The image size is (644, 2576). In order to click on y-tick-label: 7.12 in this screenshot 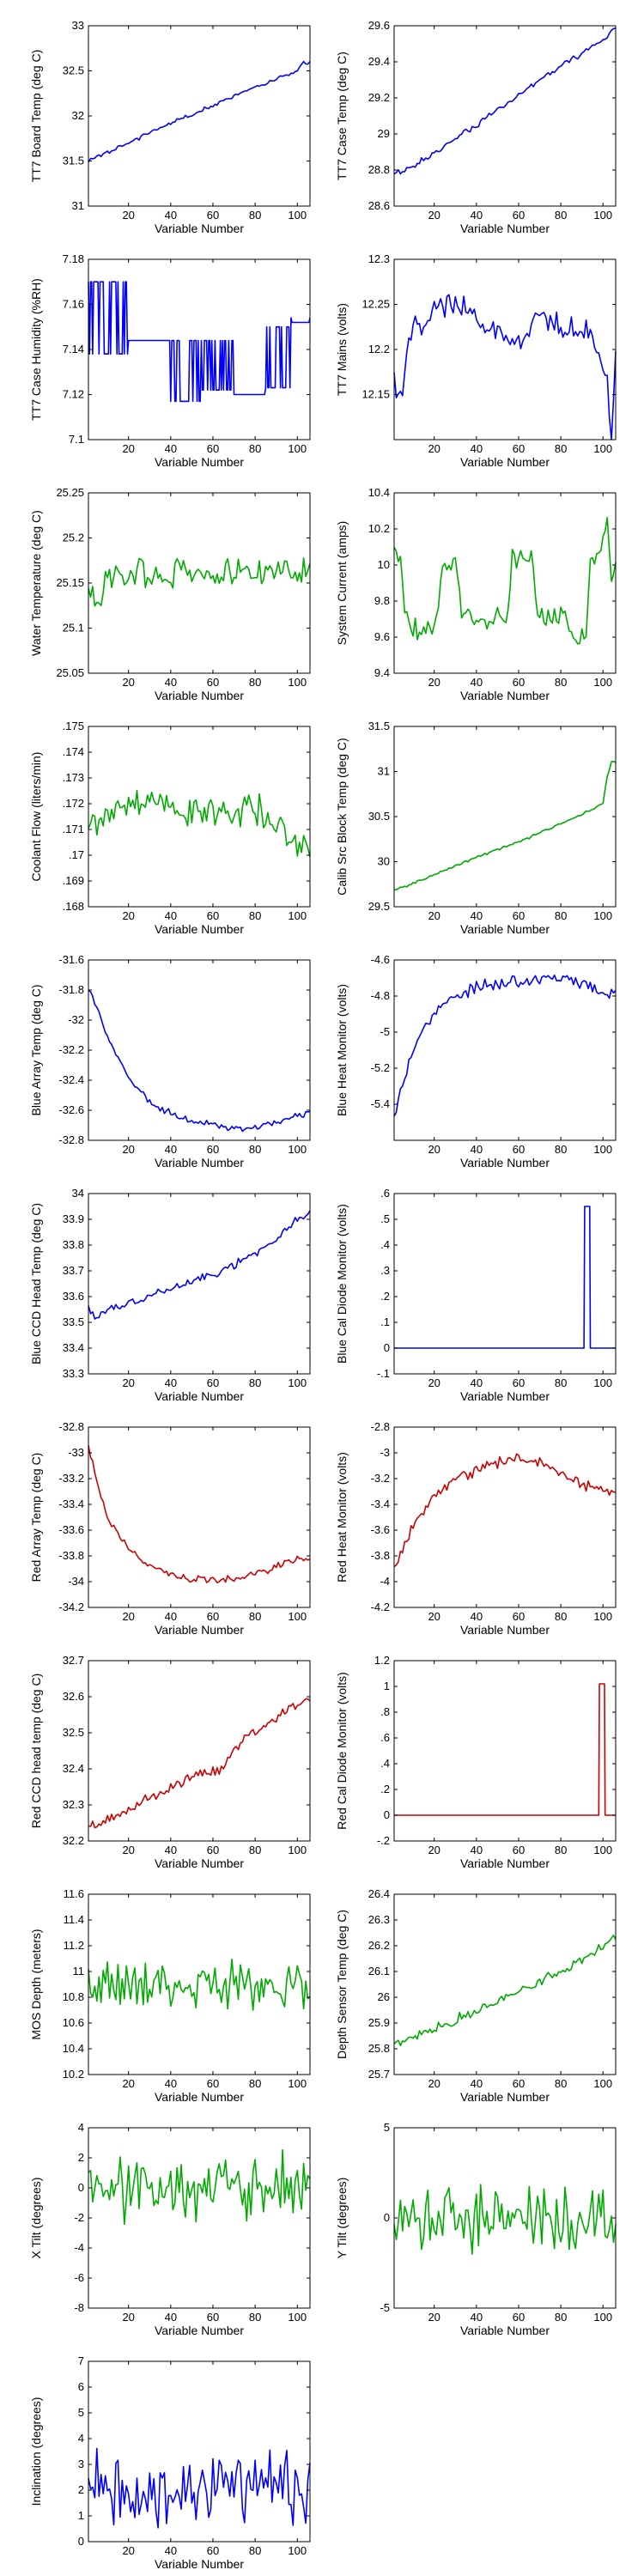, I will do `click(74, 394)`.